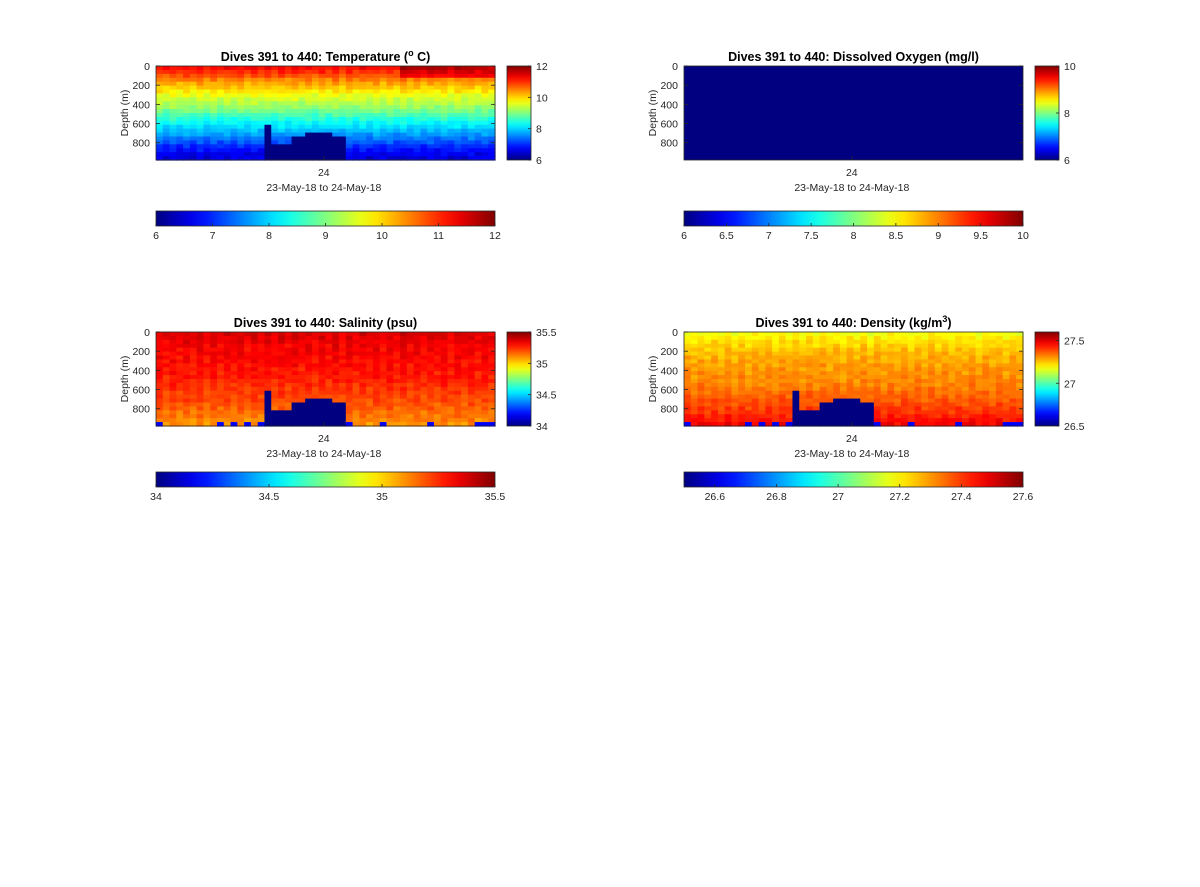 The image size is (1200, 887). What do you see at coordinates (669, 105) in the screenshot?
I see `y-tick-label: 400` at bounding box center [669, 105].